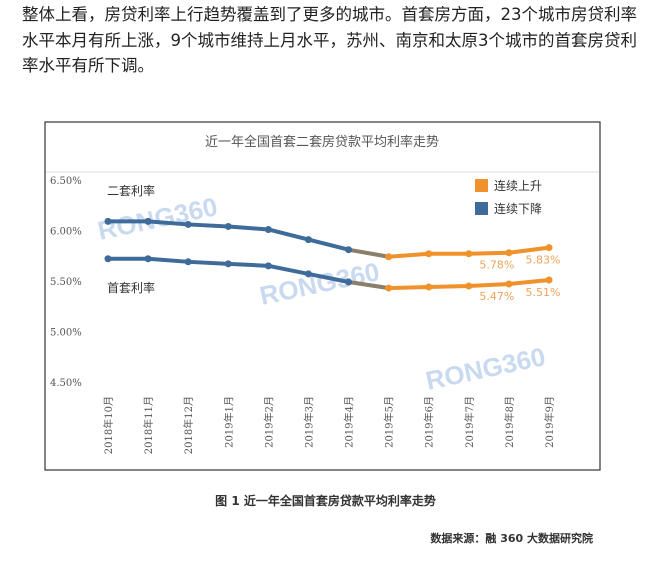 This screenshot has height=561, width=651. I want to click on x-tick-label: 2019年1月, so click(228, 422).